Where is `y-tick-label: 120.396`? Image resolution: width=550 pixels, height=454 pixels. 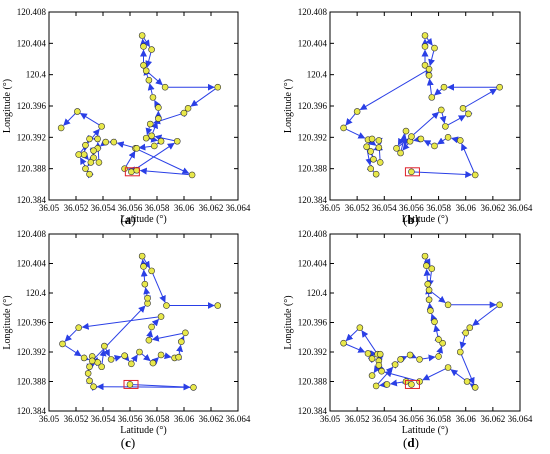 y-tick-label: 120.396 is located at coordinates (32, 106).